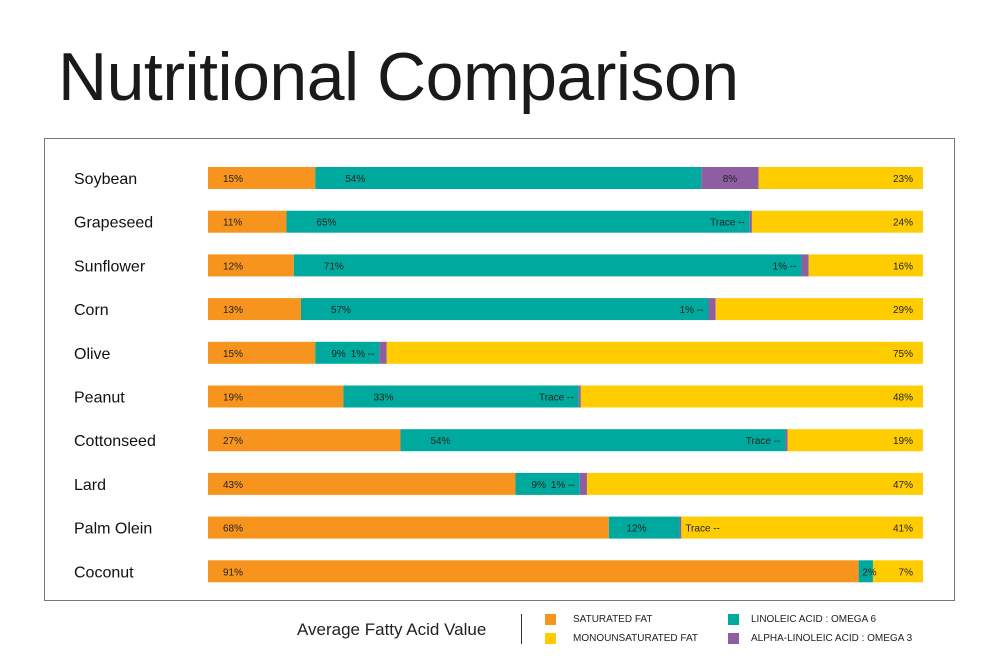  Describe the element at coordinates (110, 266) in the screenshot. I see `category-label: Sunflower` at that location.